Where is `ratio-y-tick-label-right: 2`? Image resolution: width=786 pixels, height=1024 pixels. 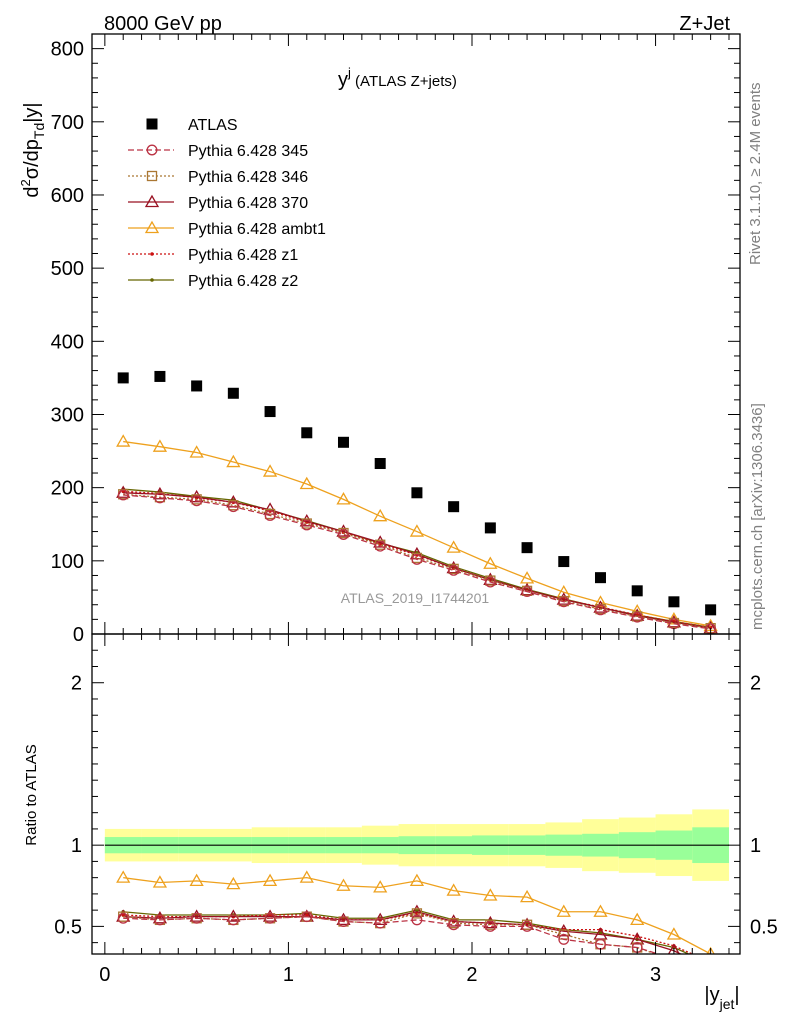
ratio-y-tick-label-right: 2 is located at coordinates (755, 684).